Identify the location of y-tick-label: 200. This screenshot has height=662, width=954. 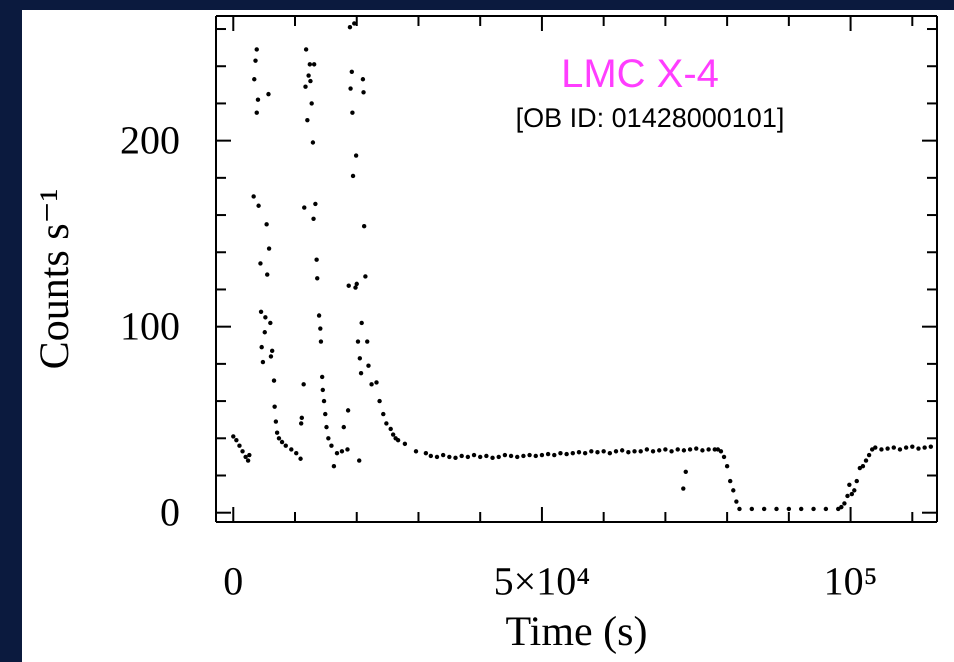
(150, 139).